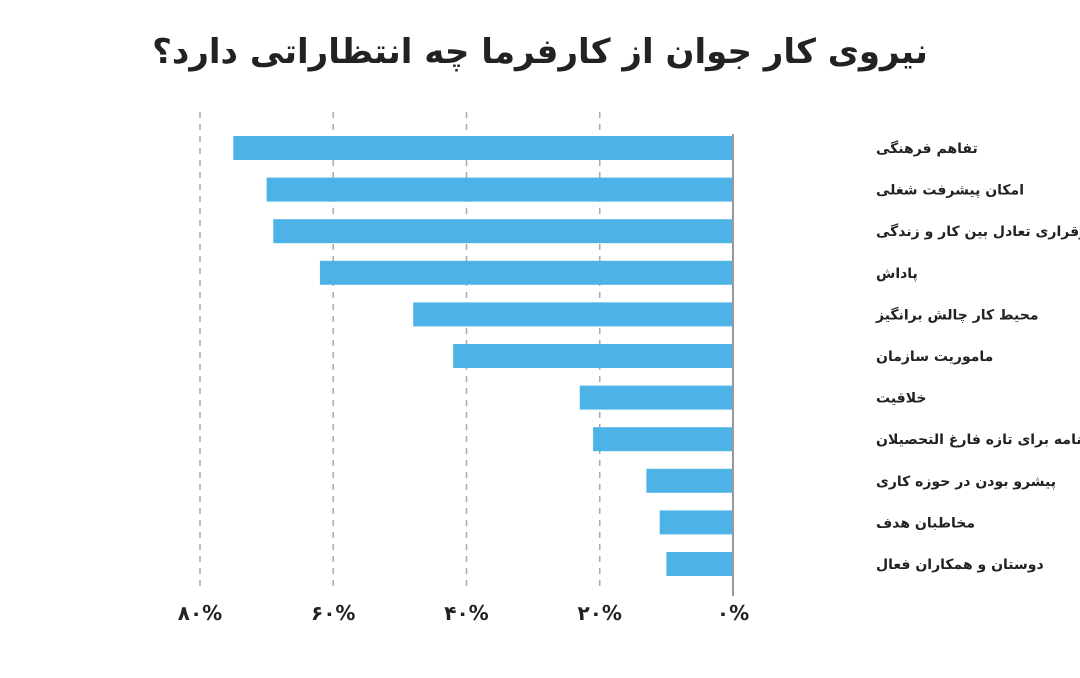 The height and width of the screenshot is (678, 1080). What do you see at coordinates (966, 482) in the screenshot?
I see `category-label: پیشرو بودن در حوزه کاری` at bounding box center [966, 482].